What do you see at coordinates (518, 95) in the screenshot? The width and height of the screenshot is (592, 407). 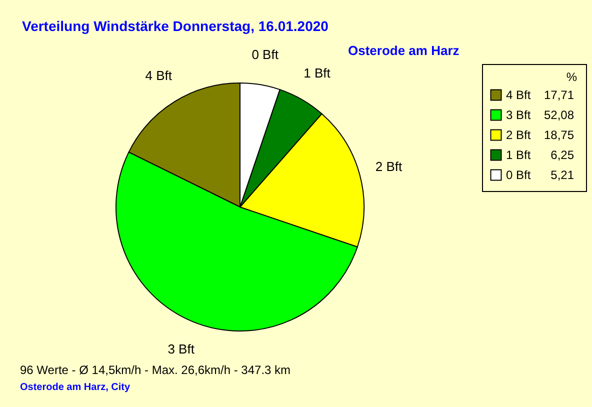 I see `legend-label: 4 Bft` at bounding box center [518, 95].